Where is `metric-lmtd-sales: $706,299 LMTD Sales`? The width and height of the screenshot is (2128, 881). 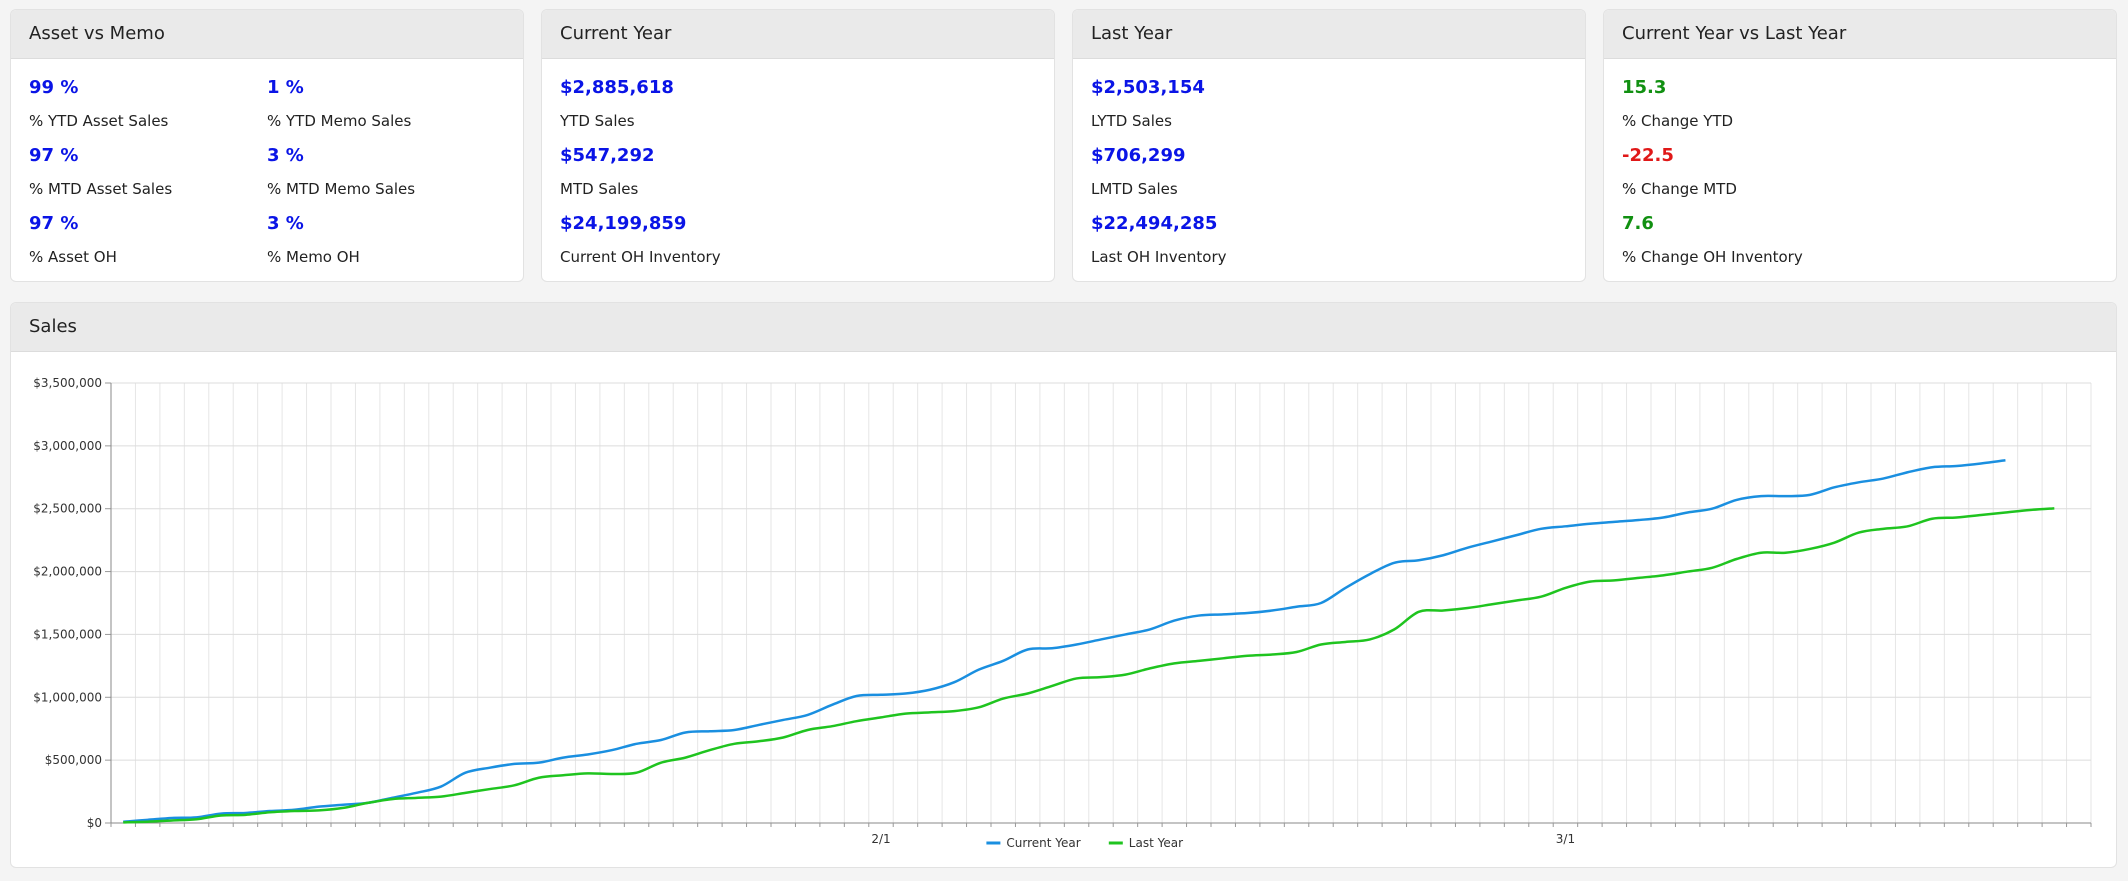 metric-lmtd-sales: $706,299 LMTD Sales is located at coordinates (1138, 172).